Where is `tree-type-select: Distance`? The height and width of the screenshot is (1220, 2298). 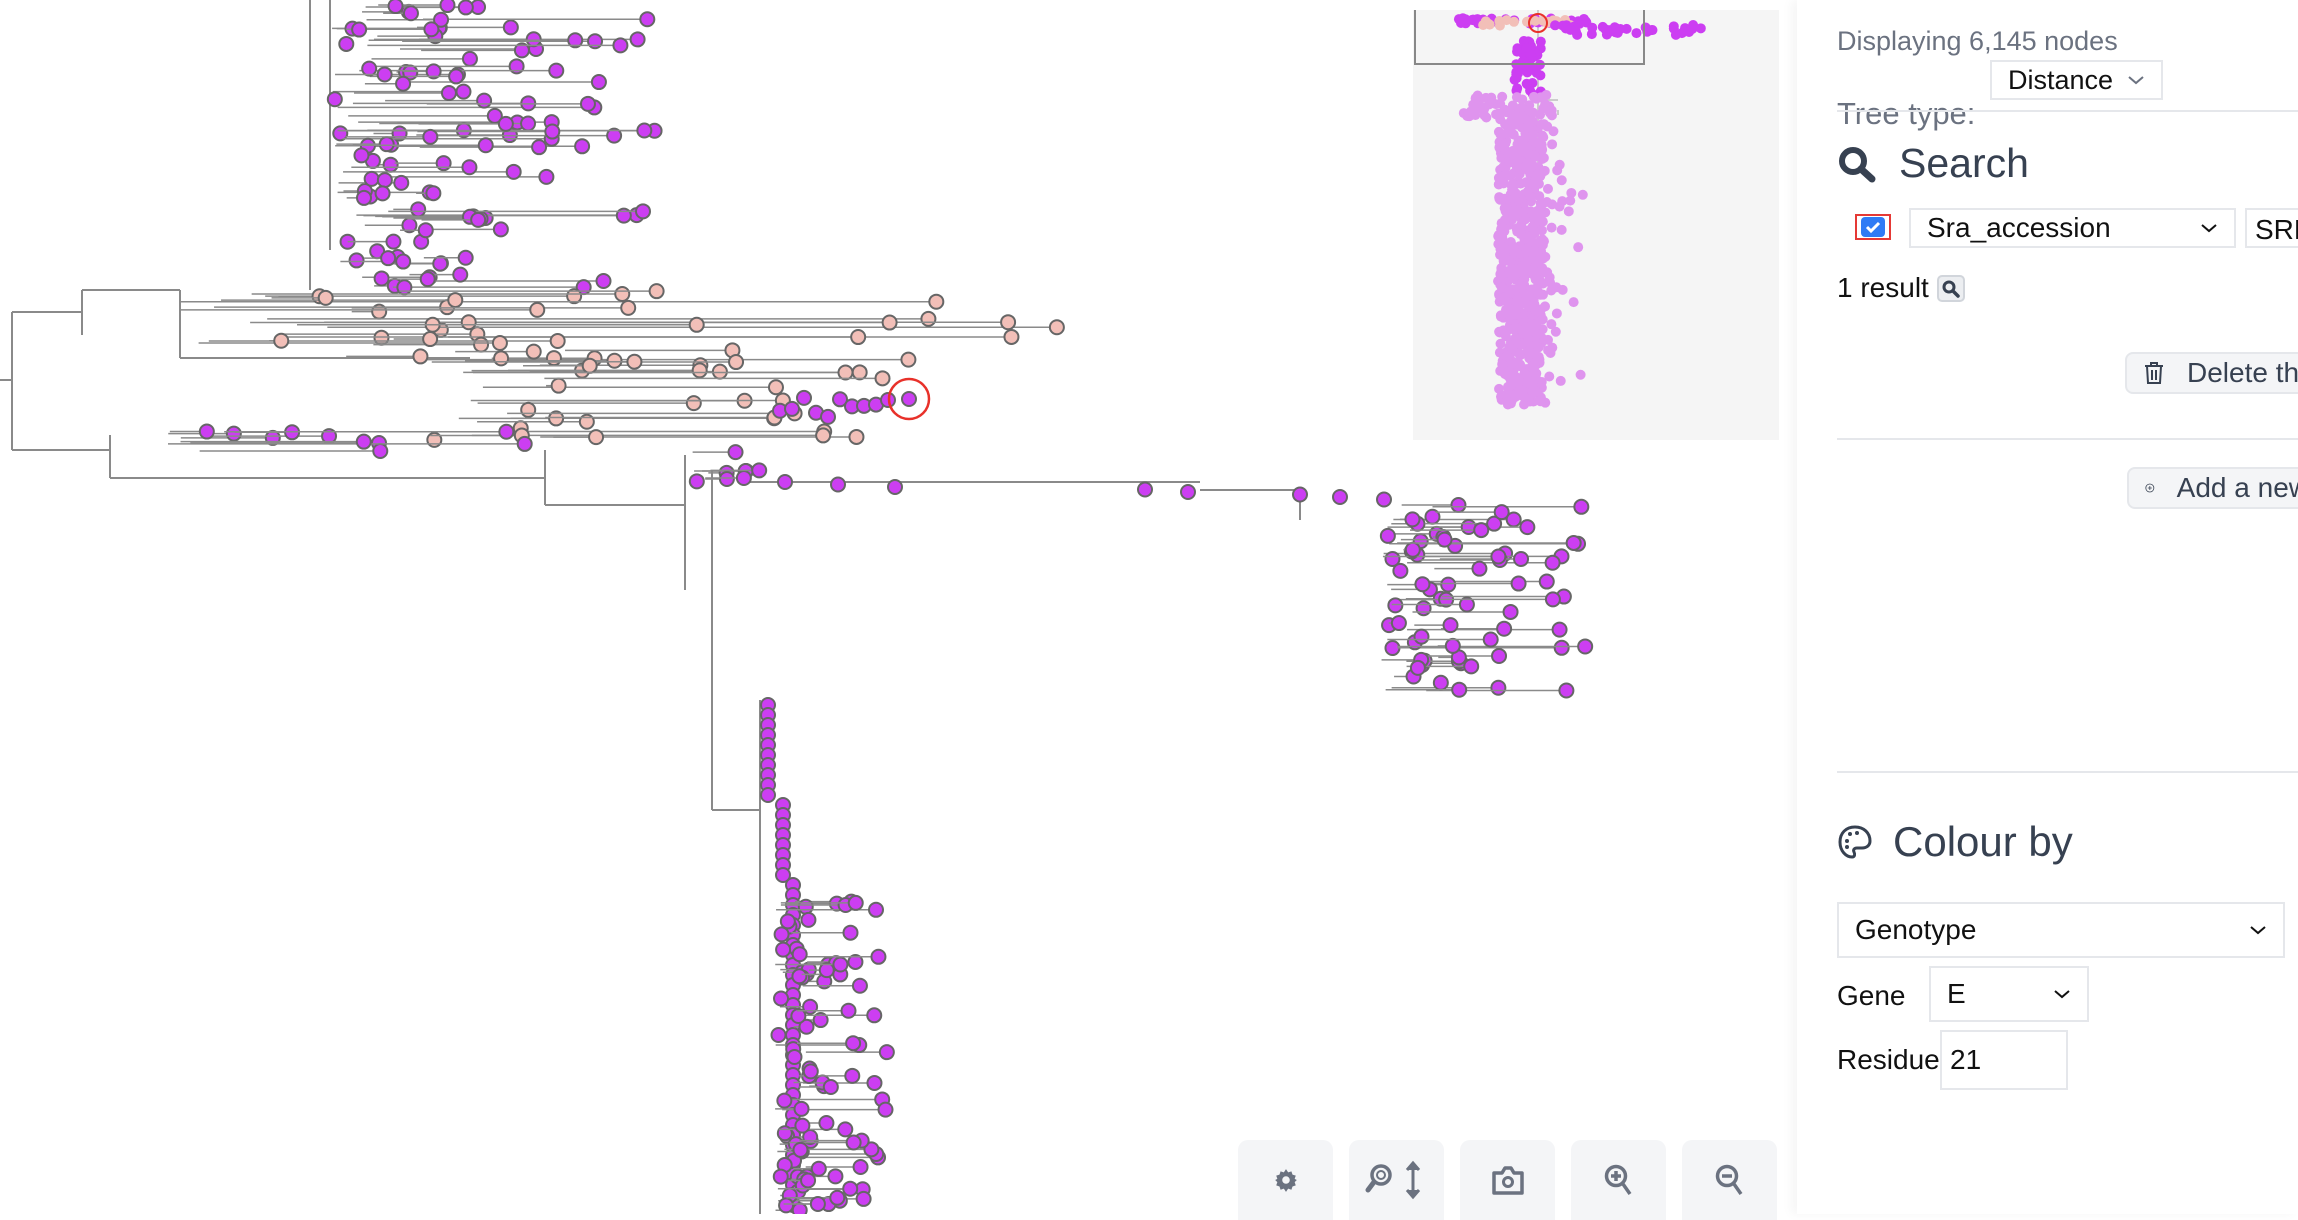 tree-type-select: Distance is located at coordinates (2076, 80).